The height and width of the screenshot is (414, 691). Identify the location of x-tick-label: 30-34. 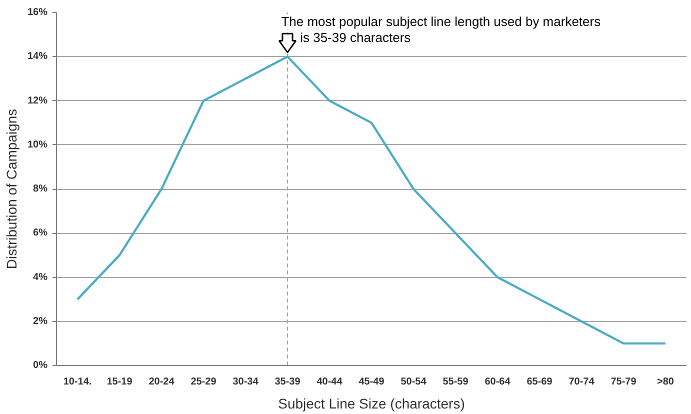
(245, 382).